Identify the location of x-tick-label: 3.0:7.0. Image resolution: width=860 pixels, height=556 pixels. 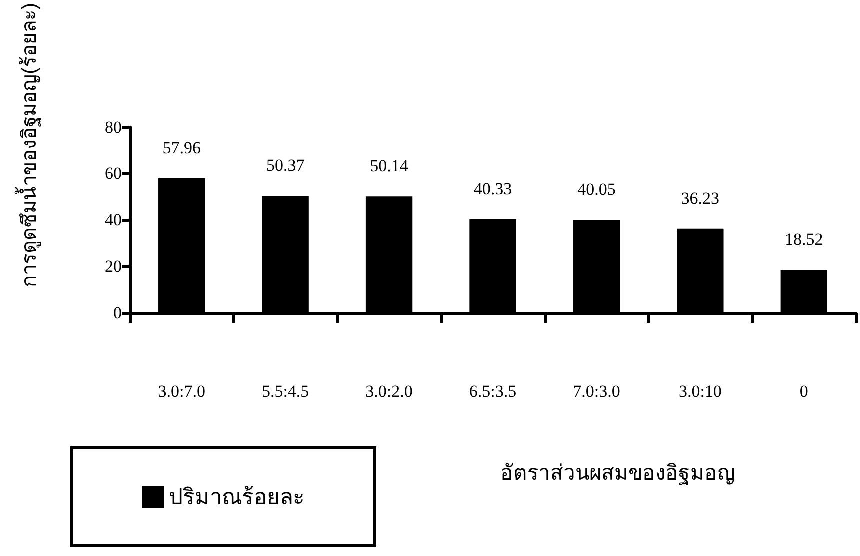
(182, 391).